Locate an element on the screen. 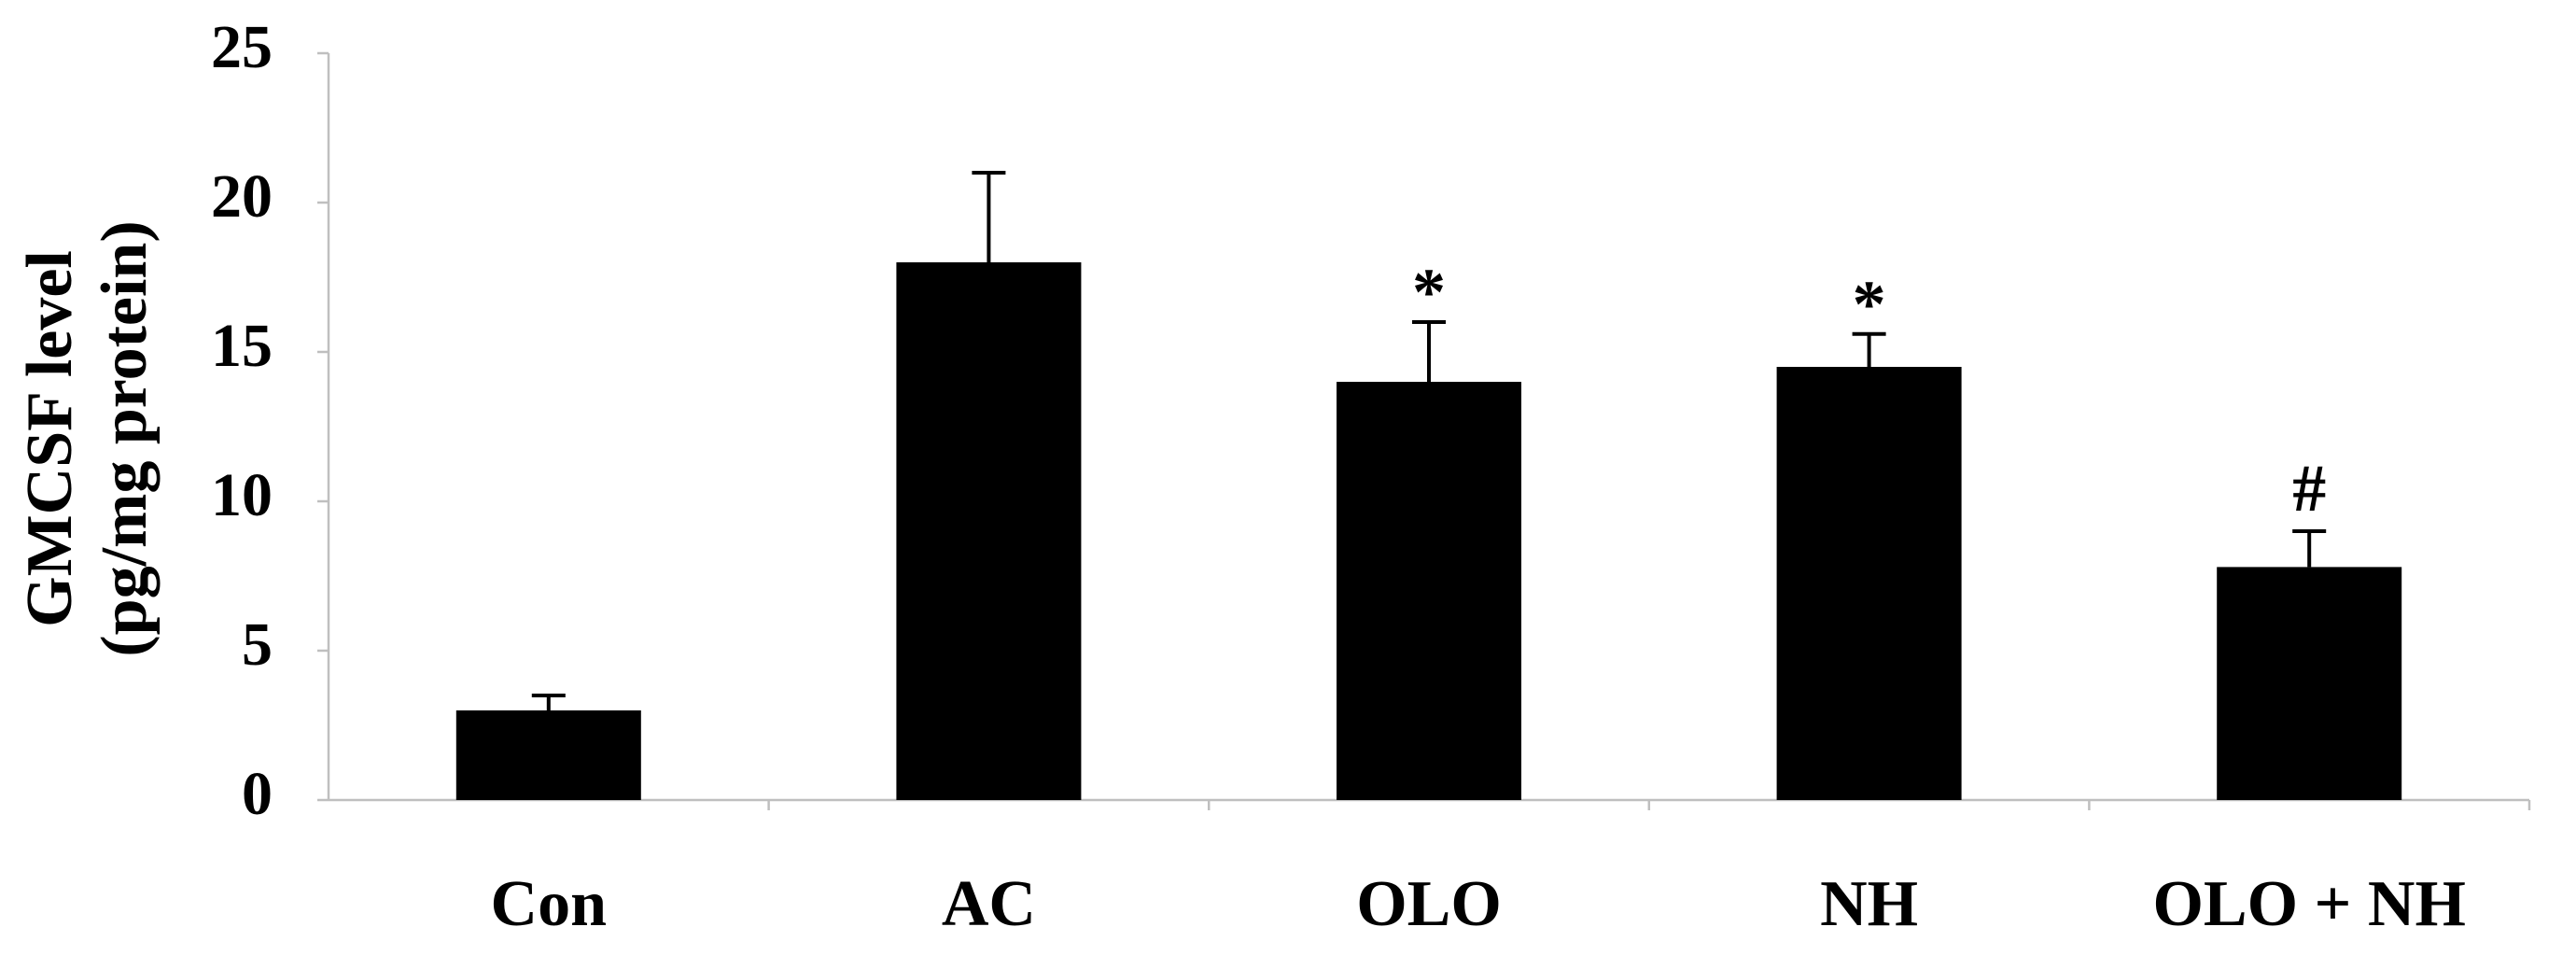  y-tick-label: 25 is located at coordinates (242, 47).